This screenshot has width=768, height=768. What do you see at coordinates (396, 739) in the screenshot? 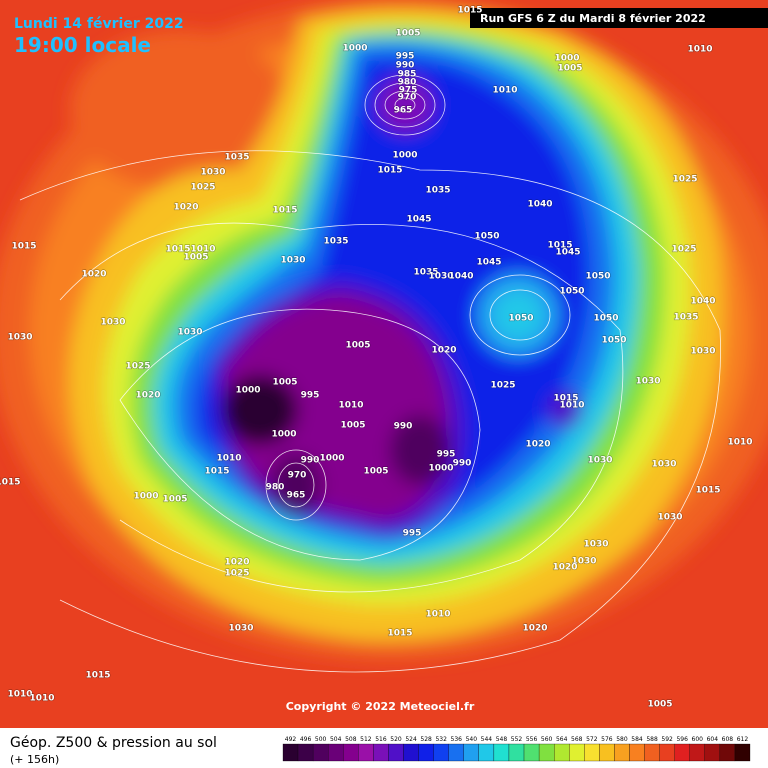
I see `legend-level: 520` at bounding box center [396, 739].